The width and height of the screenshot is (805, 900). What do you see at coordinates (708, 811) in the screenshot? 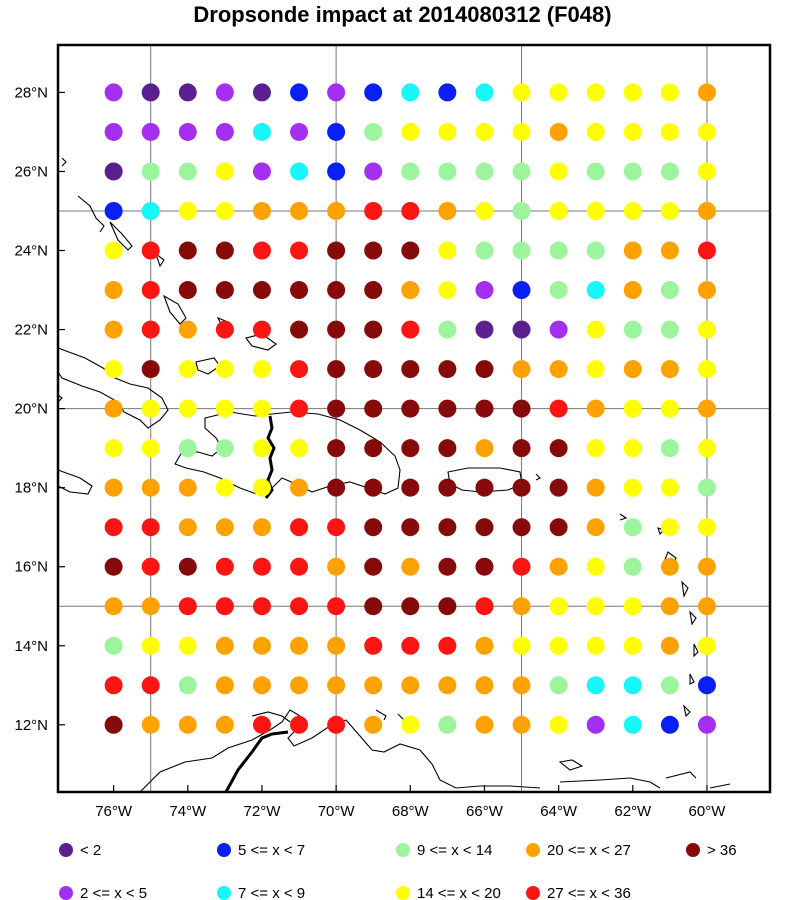
I see `x-tick-label: 60°W` at bounding box center [708, 811].